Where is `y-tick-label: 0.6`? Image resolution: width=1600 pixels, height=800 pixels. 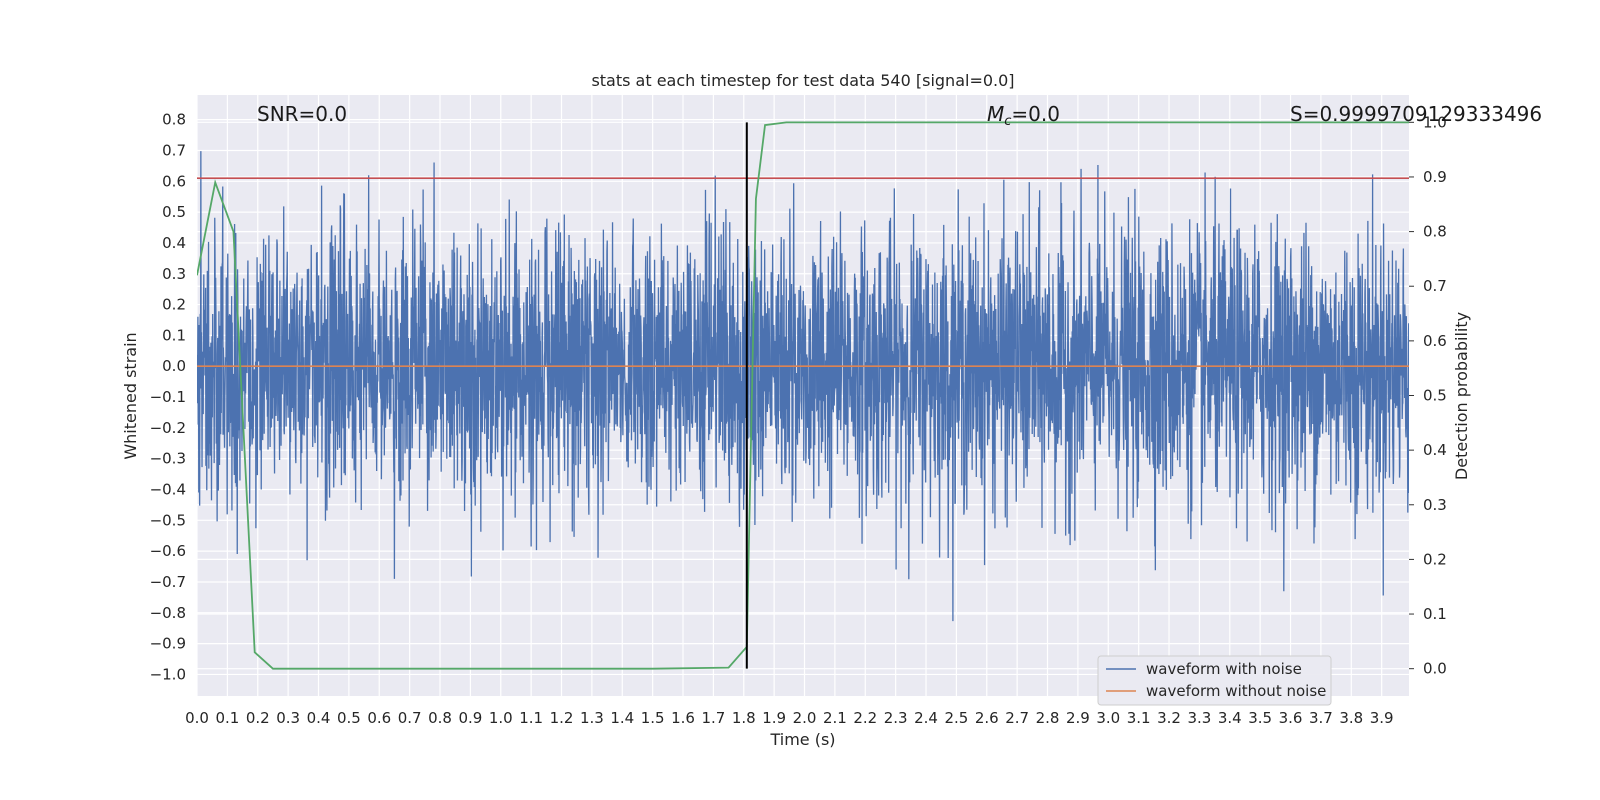 y-tick-label: 0.6 is located at coordinates (174, 181).